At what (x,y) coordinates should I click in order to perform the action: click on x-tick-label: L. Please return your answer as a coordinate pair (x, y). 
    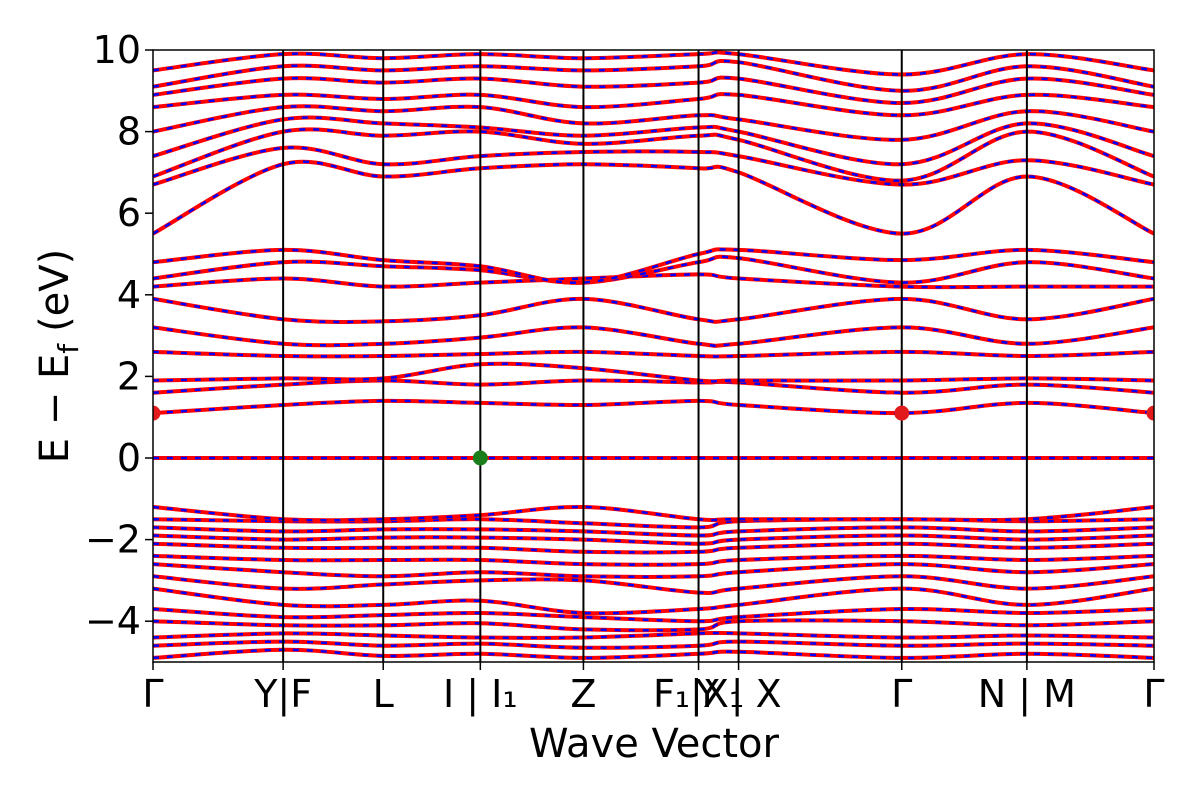
    Looking at the image, I should click on (383, 694).